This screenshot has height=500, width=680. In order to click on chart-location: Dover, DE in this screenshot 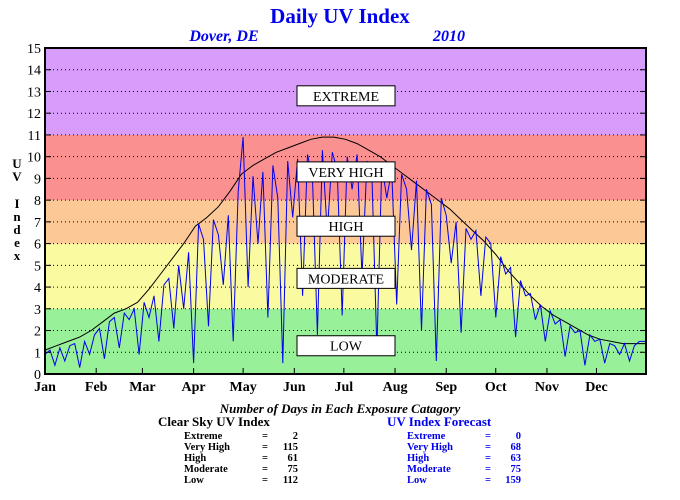, I will do `click(223, 36)`.